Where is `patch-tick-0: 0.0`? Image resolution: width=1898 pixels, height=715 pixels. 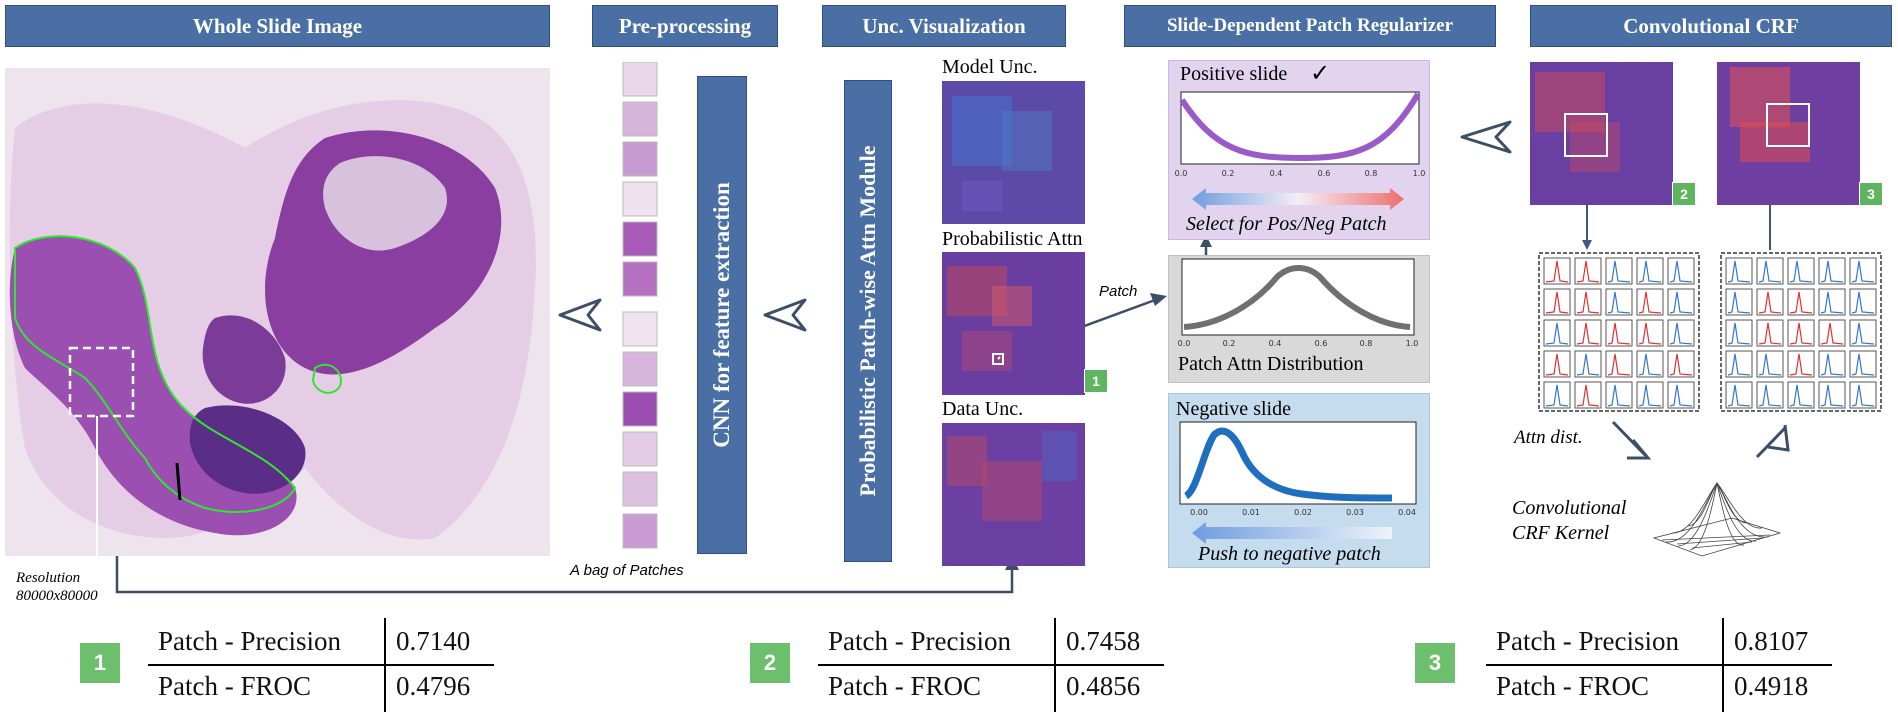 patch-tick-0: 0.0 is located at coordinates (1184, 343).